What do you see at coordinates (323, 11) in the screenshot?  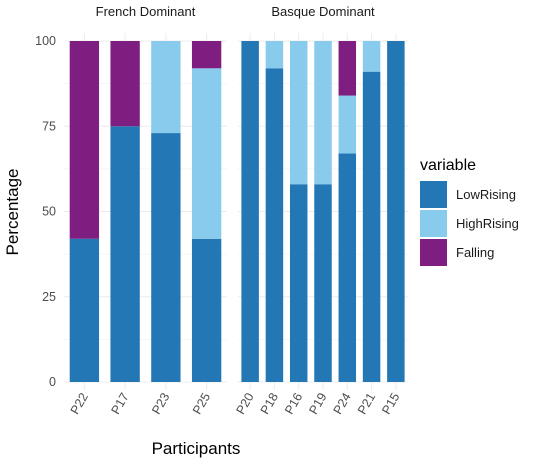 I see `facet-title: Basque Dominant` at bounding box center [323, 11].